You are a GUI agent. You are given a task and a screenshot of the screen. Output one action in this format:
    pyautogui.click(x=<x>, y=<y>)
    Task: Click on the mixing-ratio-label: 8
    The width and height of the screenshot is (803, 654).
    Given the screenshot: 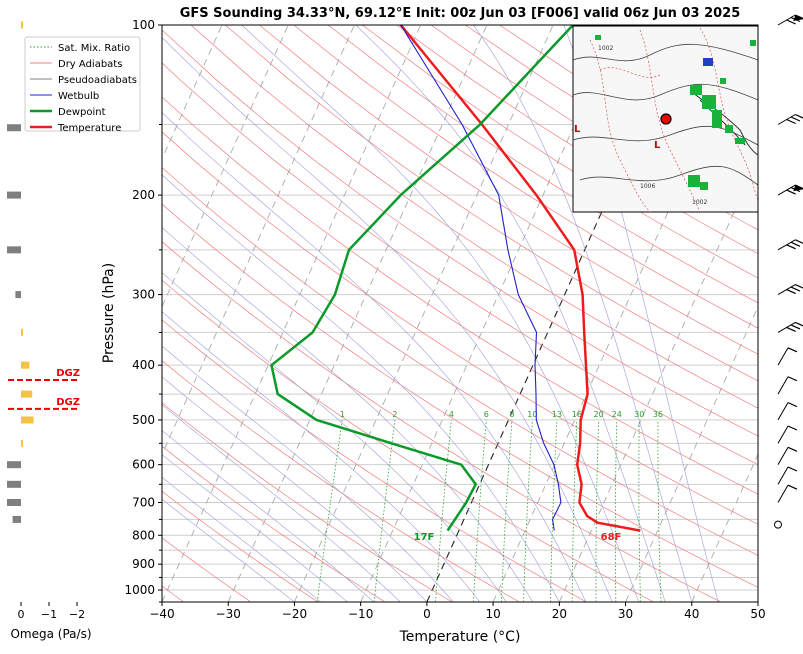 What is the action you would take?
    pyautogui.click(x=511, y=414)
    